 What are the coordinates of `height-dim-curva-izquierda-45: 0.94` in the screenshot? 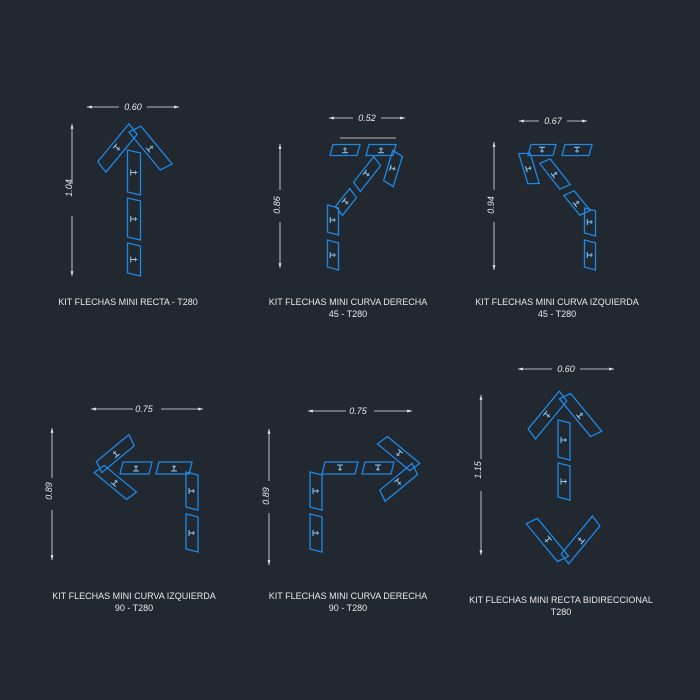 It's located at (491, 205).